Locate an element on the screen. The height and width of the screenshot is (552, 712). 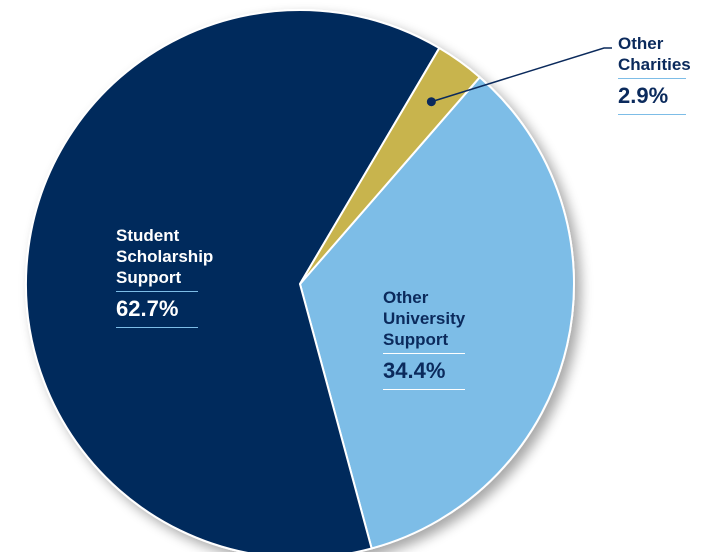
slice-label-student-scholarship-support: Student Scholarship Support 62.7% is located at coordinates (176, 276).